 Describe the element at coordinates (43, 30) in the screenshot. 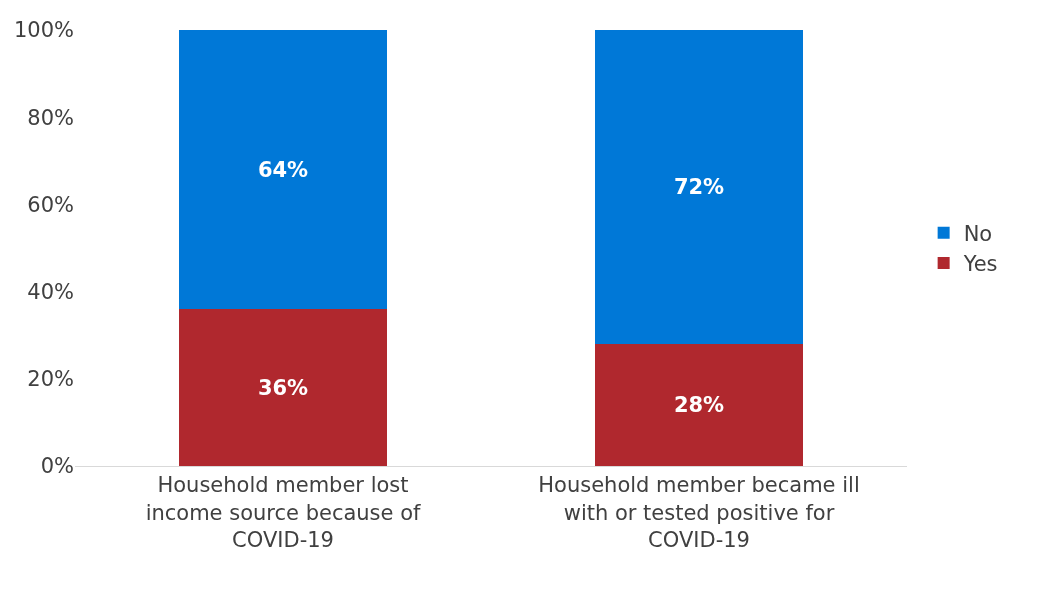

I see `y-tick-label: 100%` at that location.